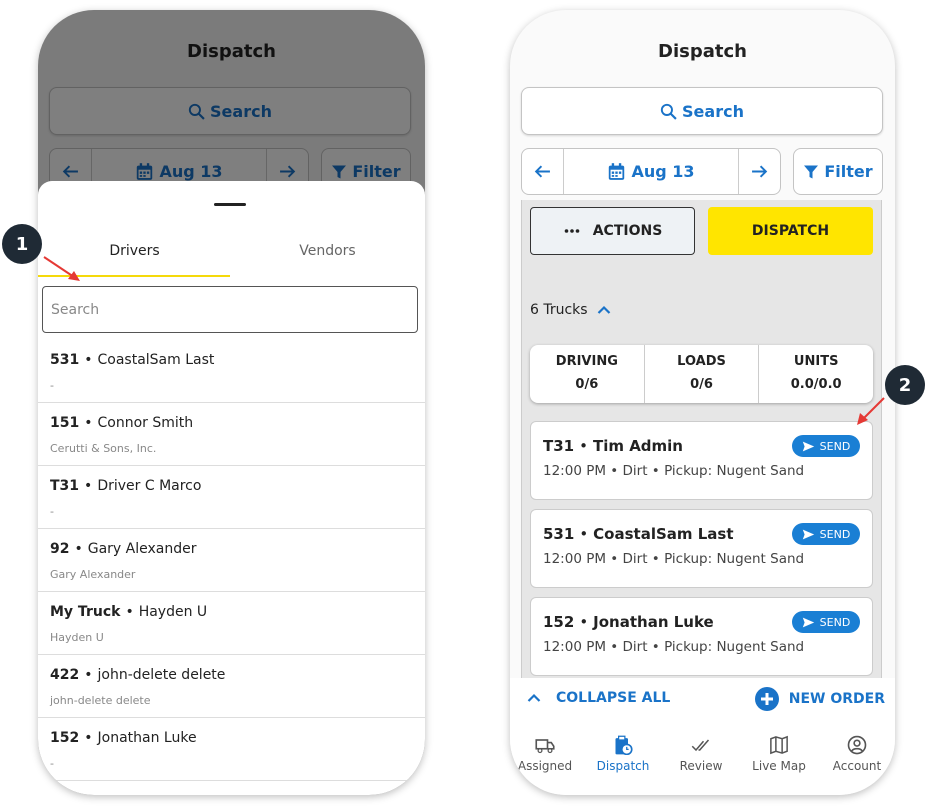 The height and width of the screenshot is (807, 929). I want to click on driver-subtitle: john-delete delete, so click(100, 700).